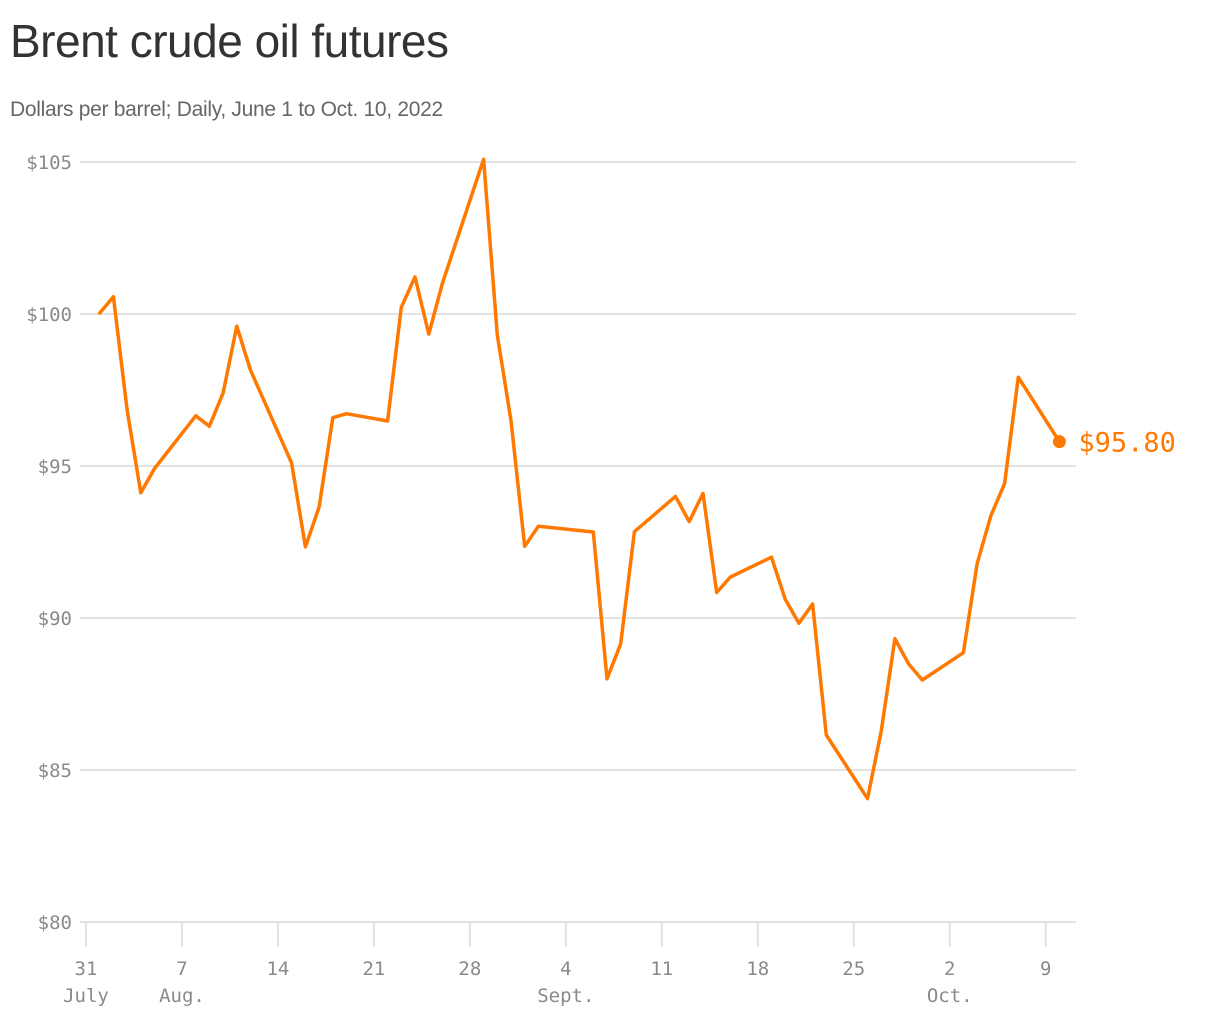  Describe the element at coordinates (49, 315) in the screenshot. I see `y-tick-label: $100` at that location.